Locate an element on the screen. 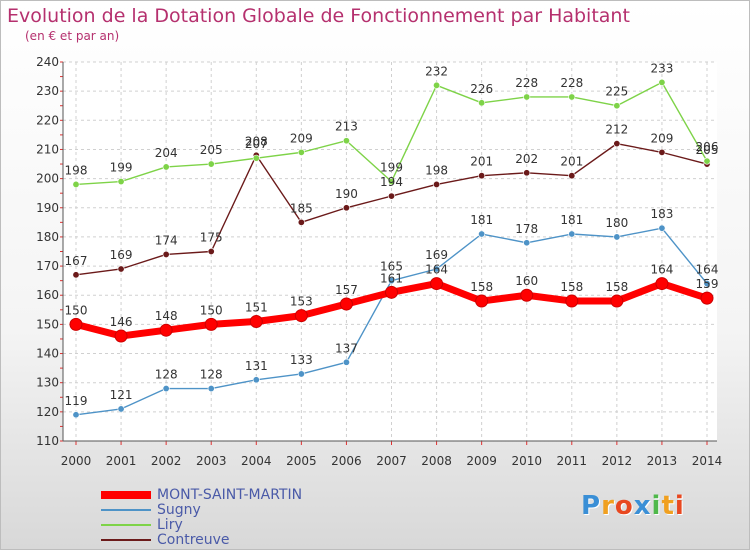 The width and height of the screenshot is (750, 550). y-tick-label: 210 is located at coordinates (47, 149).